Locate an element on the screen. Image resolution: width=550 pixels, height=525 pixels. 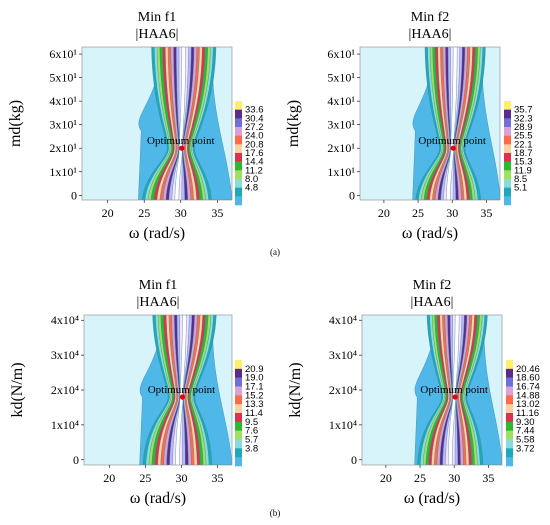
colorbar-label: 15.2 is located at coordinates (254, 395).